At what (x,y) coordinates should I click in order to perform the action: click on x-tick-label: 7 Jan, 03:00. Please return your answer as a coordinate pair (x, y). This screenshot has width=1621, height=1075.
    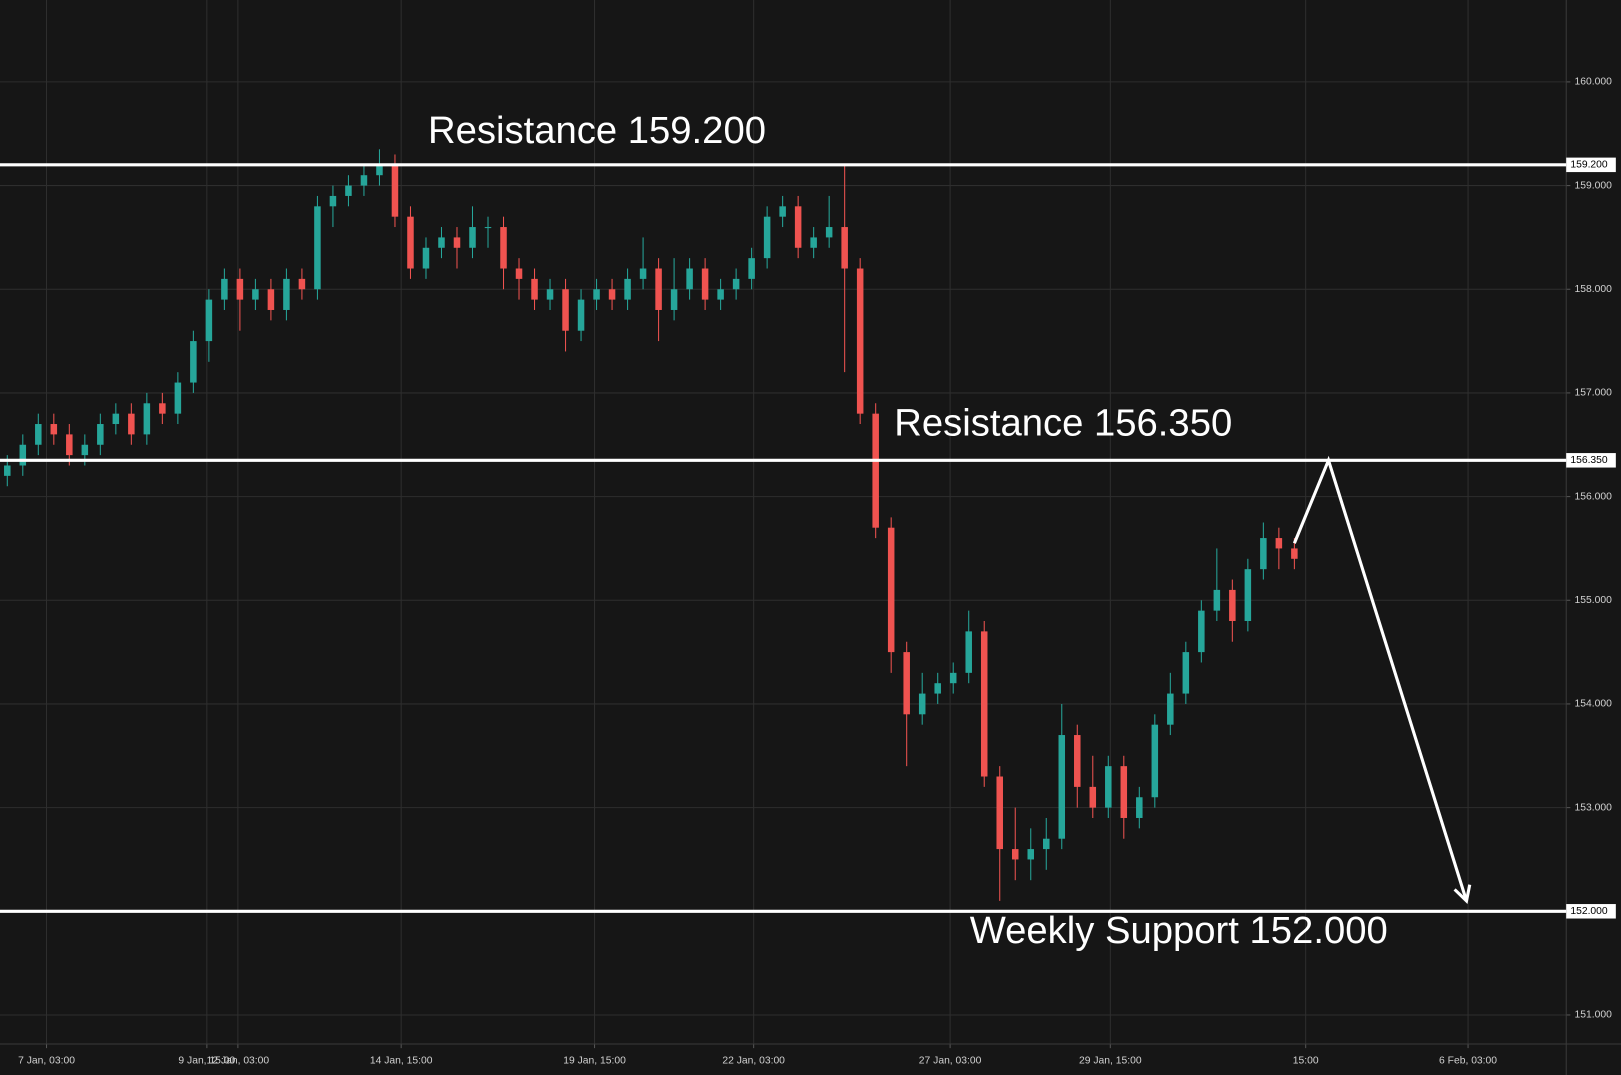
    Looking at the image, I should click on (46, 1060).